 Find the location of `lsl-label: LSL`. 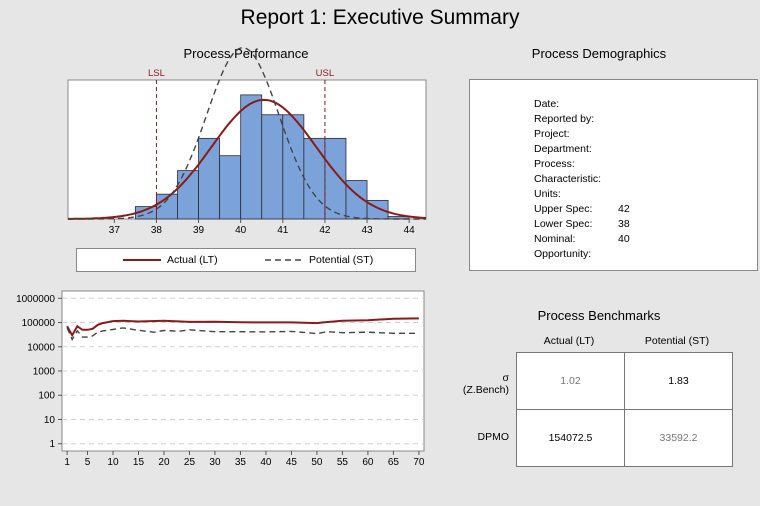

lsl-label: LSL is located at coordinates (156, 73).